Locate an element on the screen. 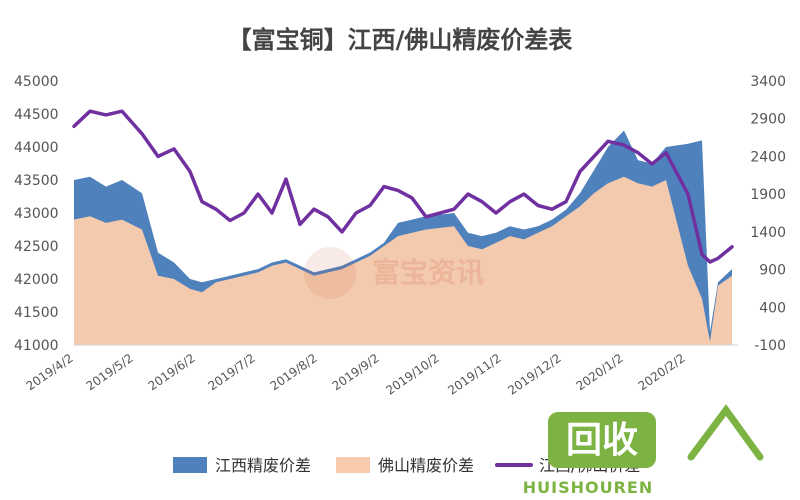 The height and width of the screenshot is (500, 800). logo-box is located at coordinates (602, 440).